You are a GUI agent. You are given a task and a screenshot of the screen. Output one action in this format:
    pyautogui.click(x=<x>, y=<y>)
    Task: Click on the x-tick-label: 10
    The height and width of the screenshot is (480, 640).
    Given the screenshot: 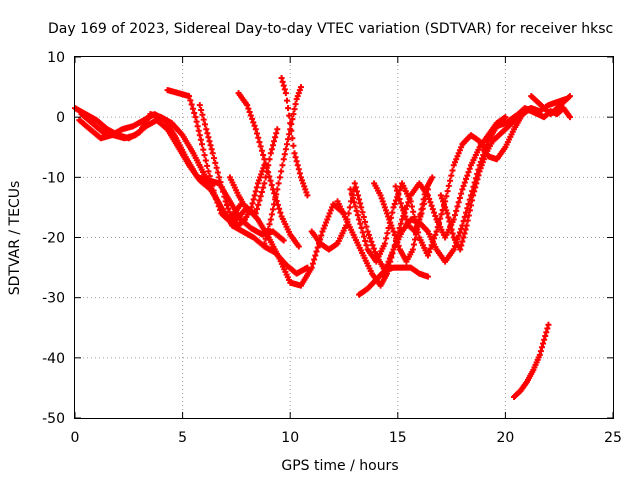 What is the action you would take?
    pyautogui.click(x=290, y=438)
    